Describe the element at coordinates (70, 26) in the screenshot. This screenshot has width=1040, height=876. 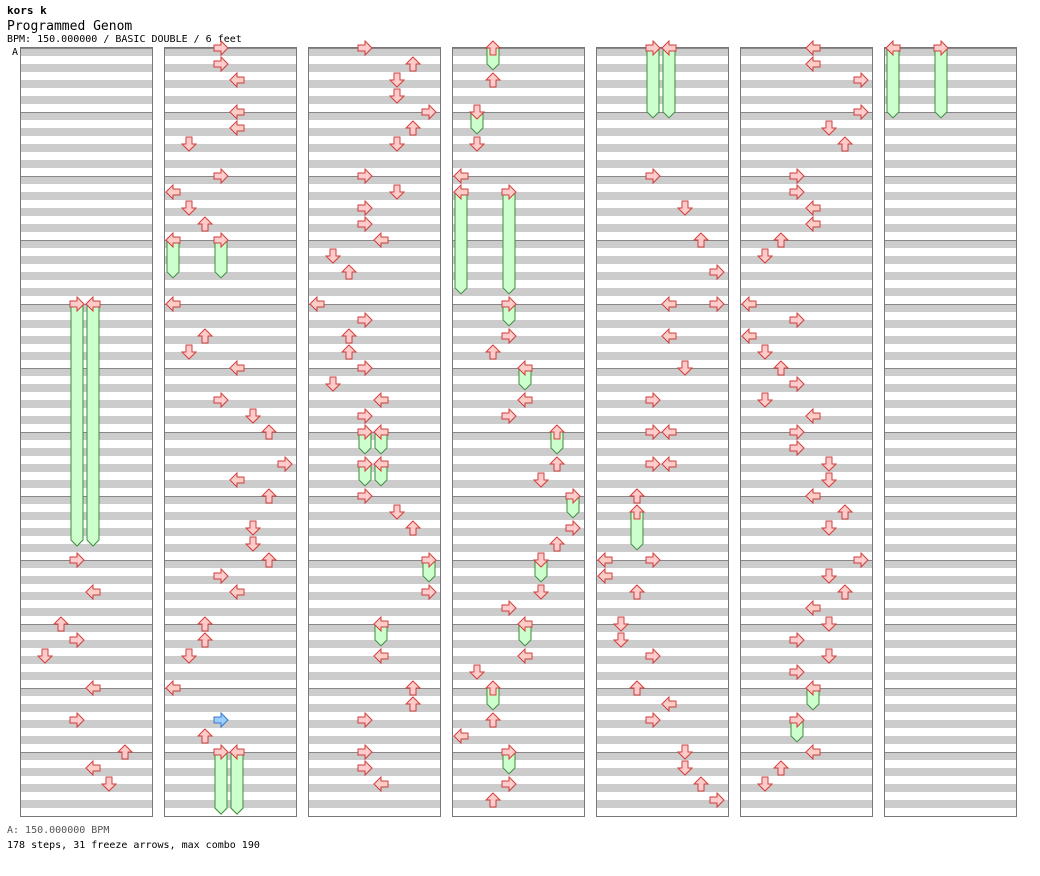
I see `song-title: Programmed Genom` at that location.